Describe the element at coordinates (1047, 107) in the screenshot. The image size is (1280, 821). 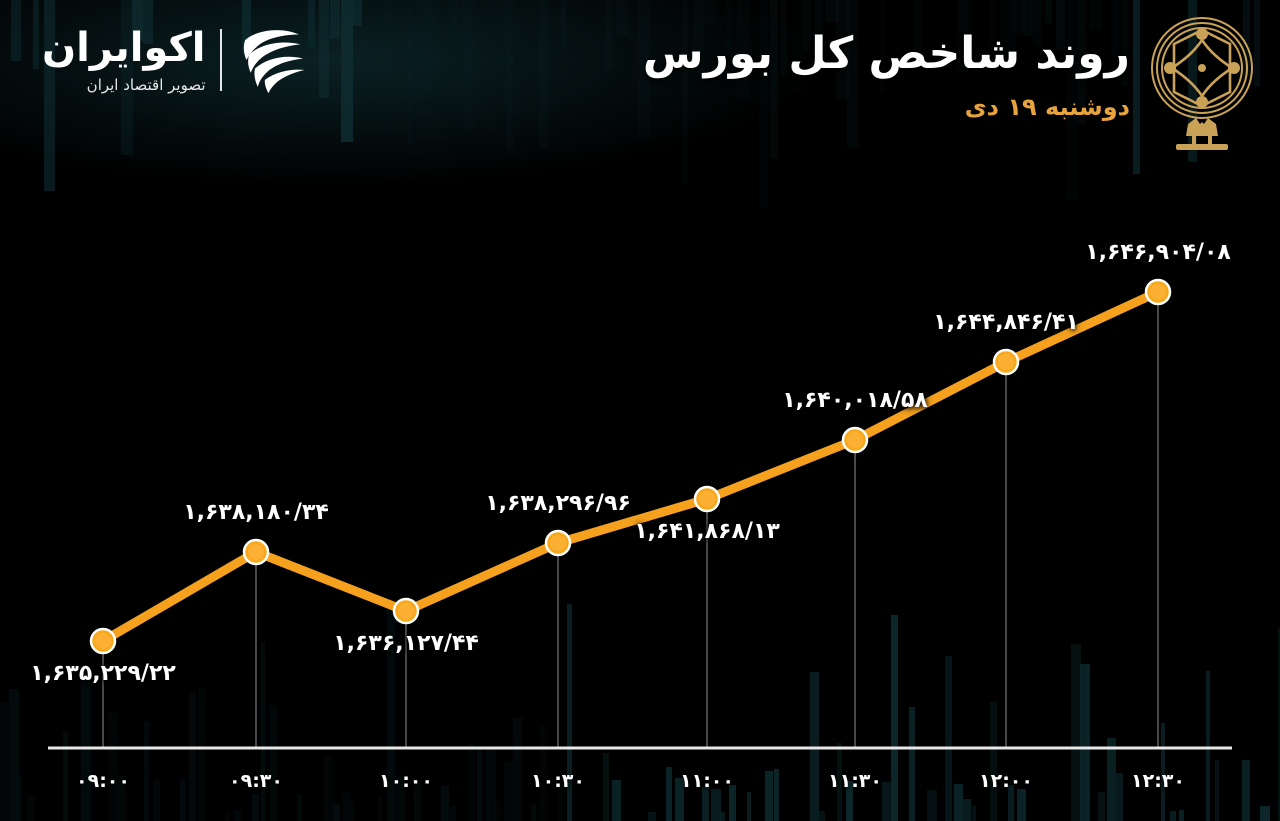
I see `date-subtitle: دوشنبه ۱۹ دی` at that location.